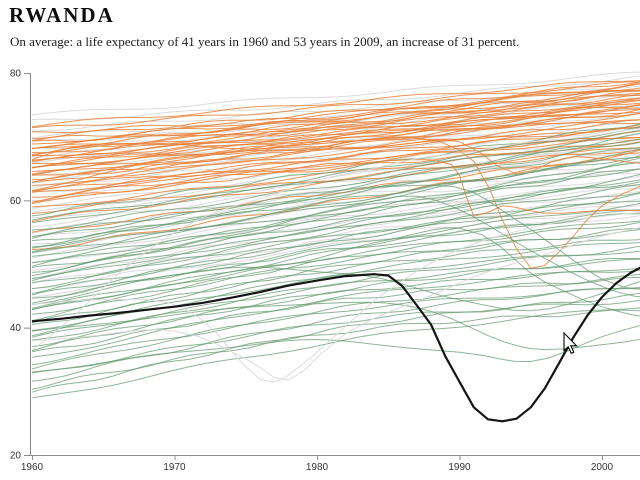 This screenshot has height=480, width=640. Describe the element at coordinates (16, 456) in the screenshot. I see `y-tick-label: 20` at that location.